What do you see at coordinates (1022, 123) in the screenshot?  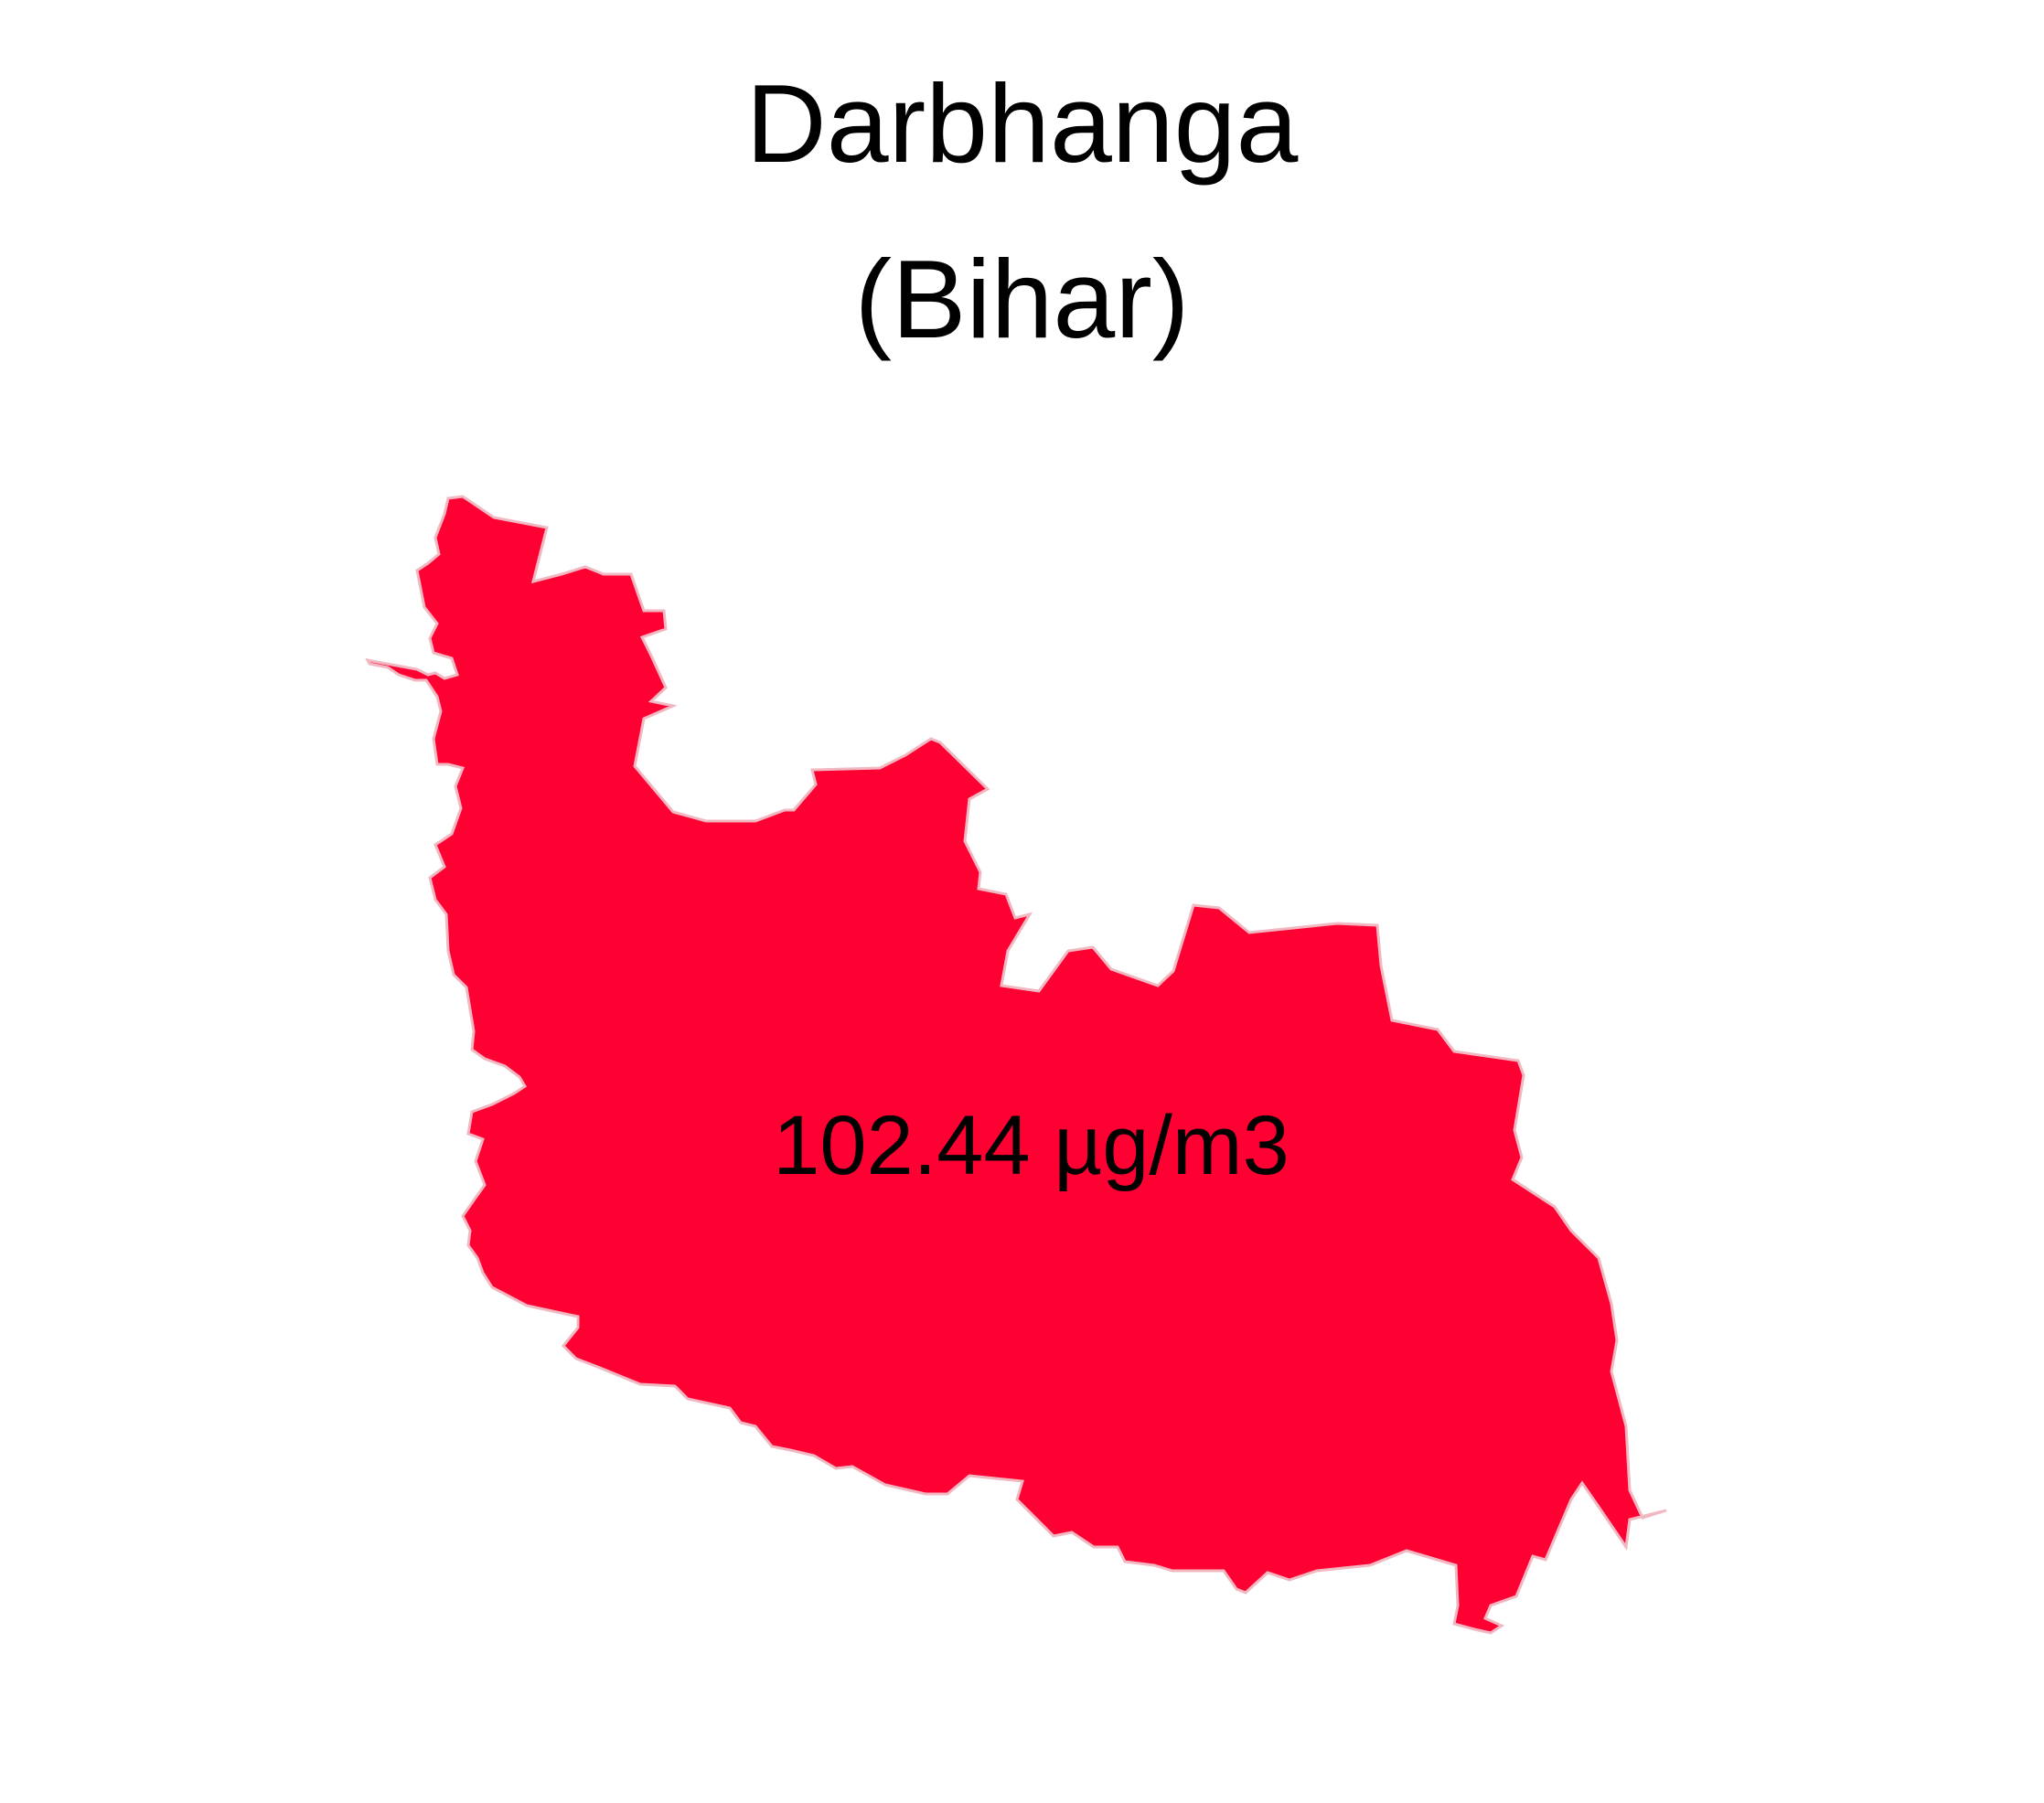 I see `map-title: Darbhanga` at bounding box center [1022, 123].